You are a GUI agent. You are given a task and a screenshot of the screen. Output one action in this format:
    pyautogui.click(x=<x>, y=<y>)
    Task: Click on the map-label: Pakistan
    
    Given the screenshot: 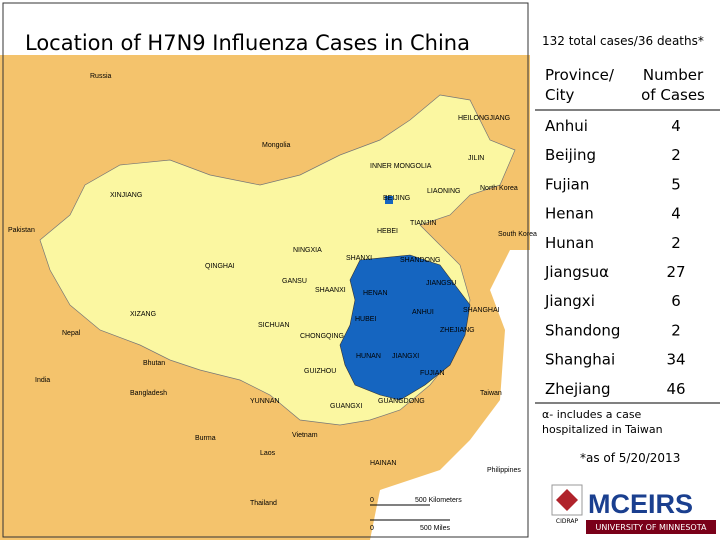 What is the action you would take?
    pyautogui.click(x=21, y=230)
    